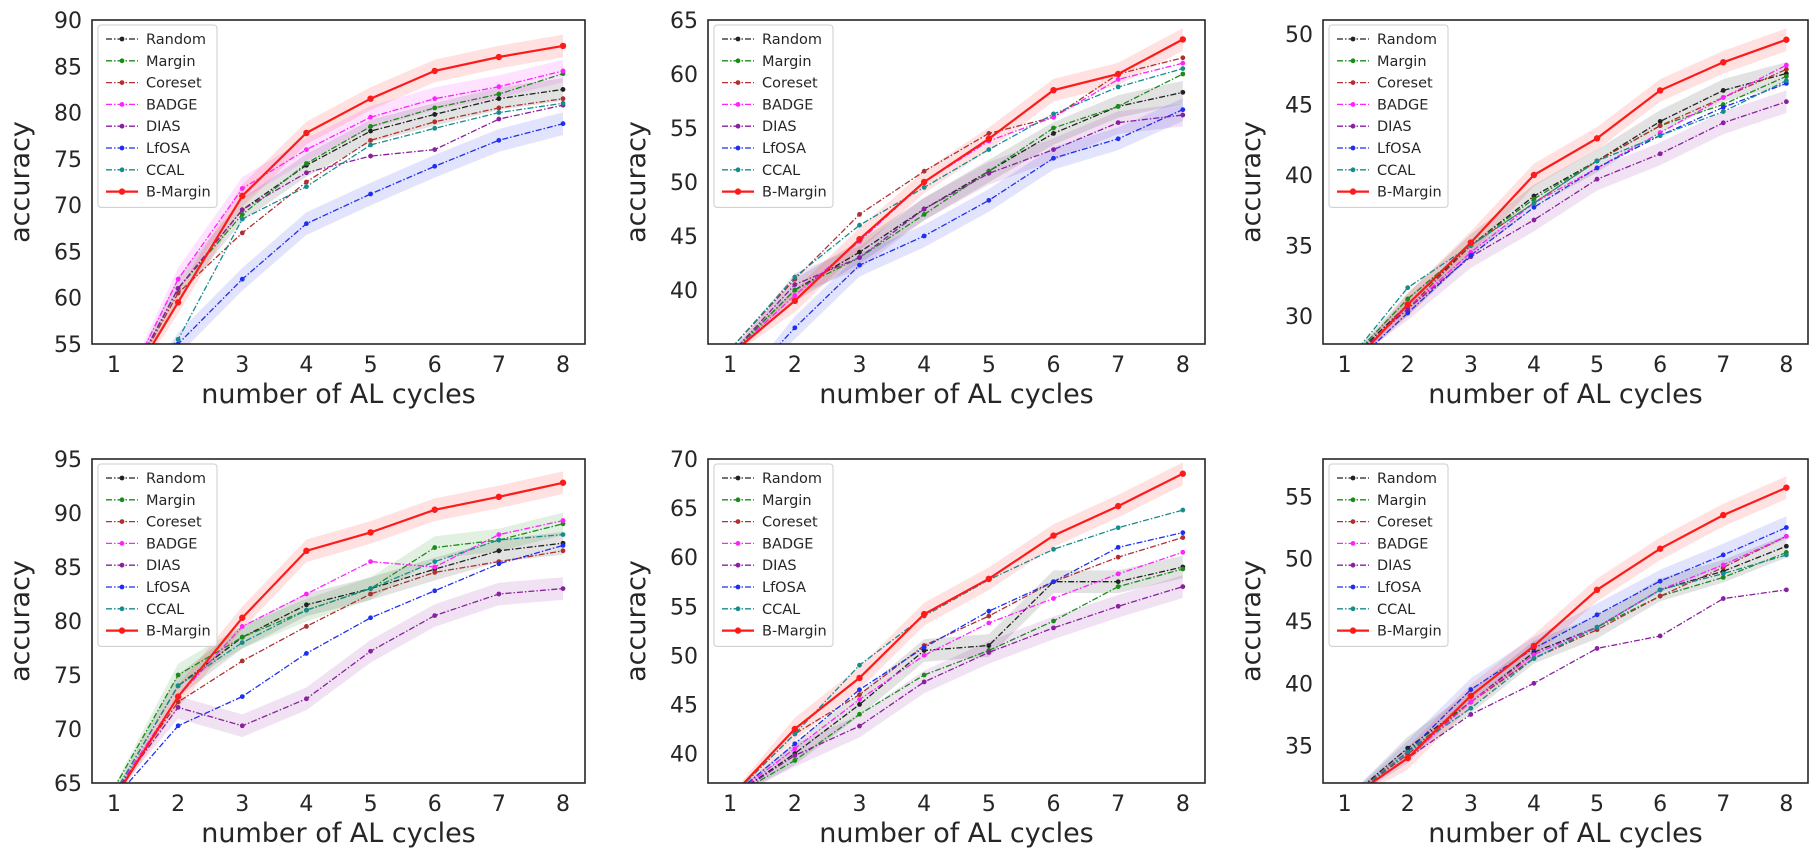 The width and height of the screenshot is (1816, 858). I want to click on x-tick-label: 8, so click(563, 365).